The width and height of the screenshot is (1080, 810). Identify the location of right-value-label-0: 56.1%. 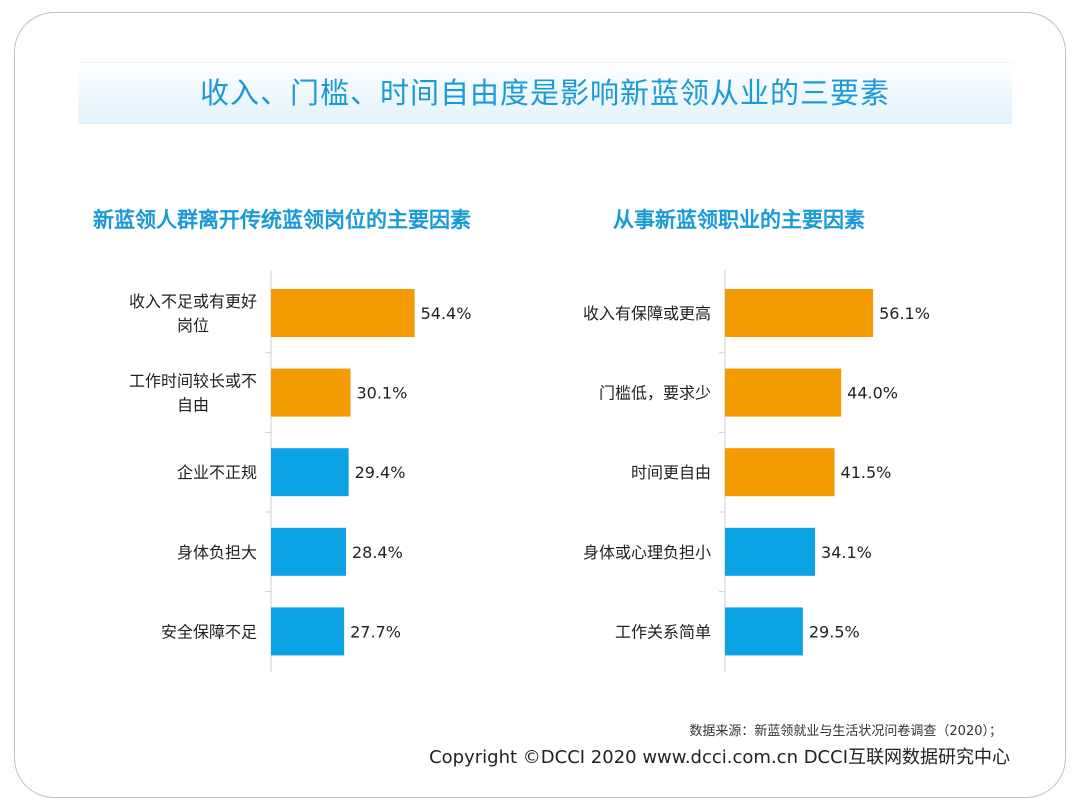
(904, 313).